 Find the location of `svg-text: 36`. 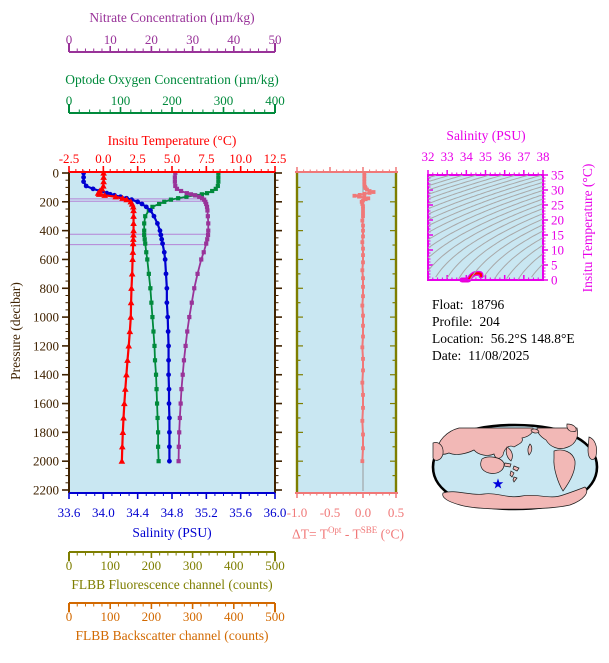

svg-text: 36 is located at coordinates (505, 156).